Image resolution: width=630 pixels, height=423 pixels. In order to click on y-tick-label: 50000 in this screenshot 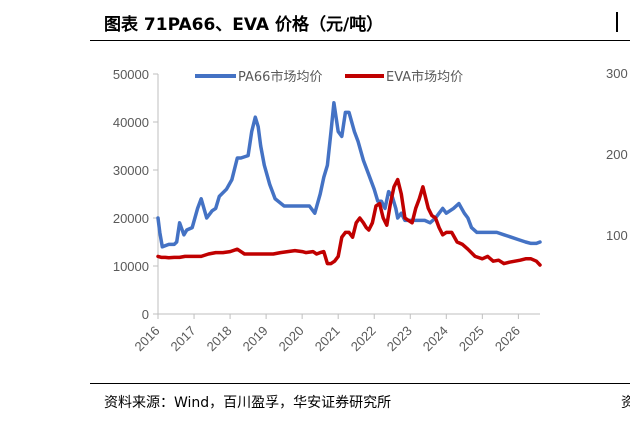, I will do `click(131, 74)`.